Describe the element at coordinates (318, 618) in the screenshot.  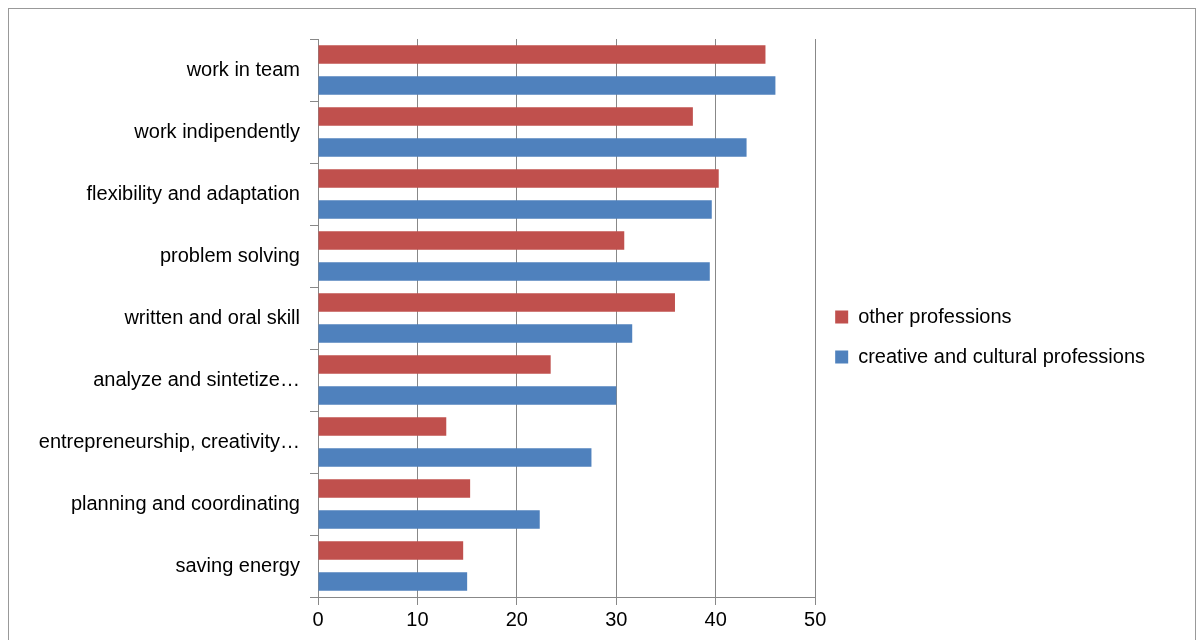
I see `x-tick-label: 0` at that location.